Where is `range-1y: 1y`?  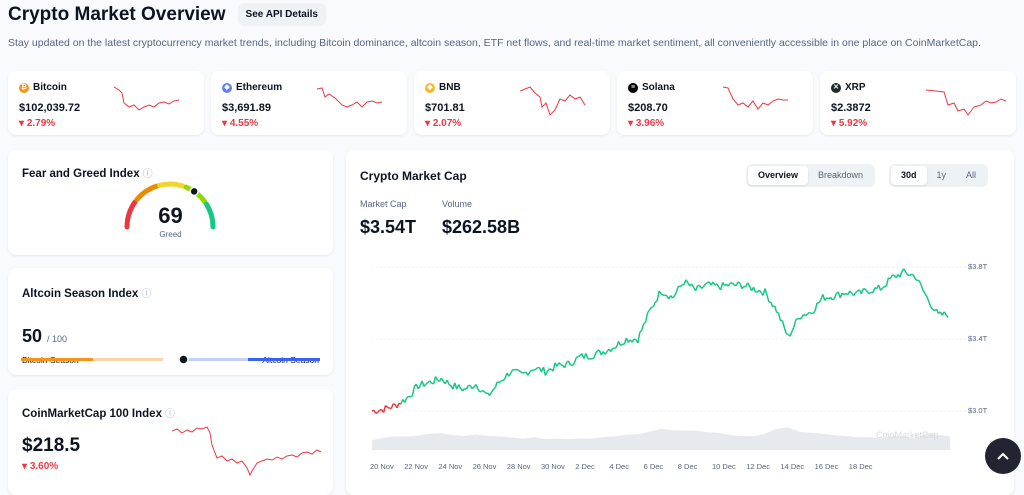
range-1y: 1y is located at coordinates (941, 175).